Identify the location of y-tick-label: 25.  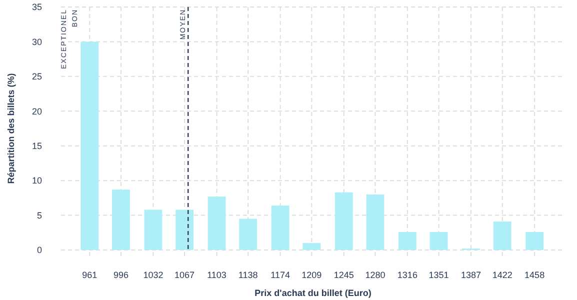
(37, 77).